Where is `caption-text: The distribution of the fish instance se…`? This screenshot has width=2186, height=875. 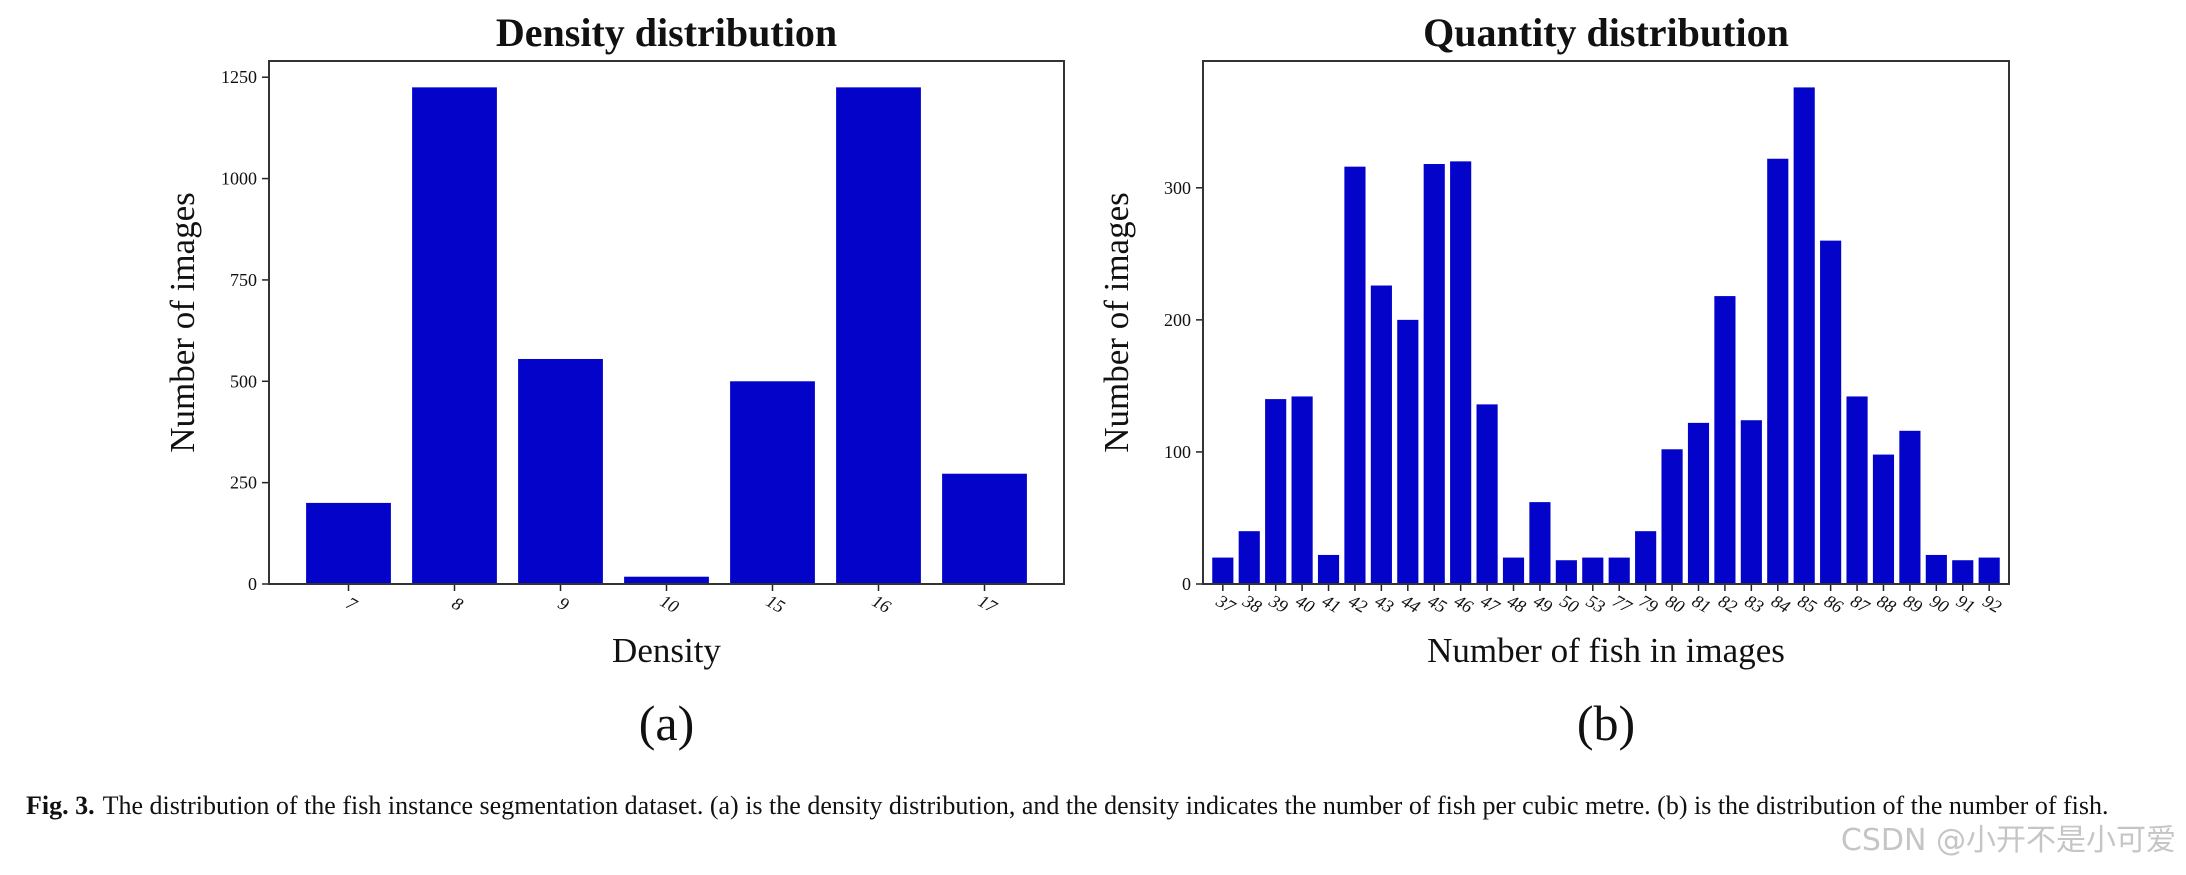
caption-text: The distribution of the fish instance se… is located at coordinates (1105, 805).